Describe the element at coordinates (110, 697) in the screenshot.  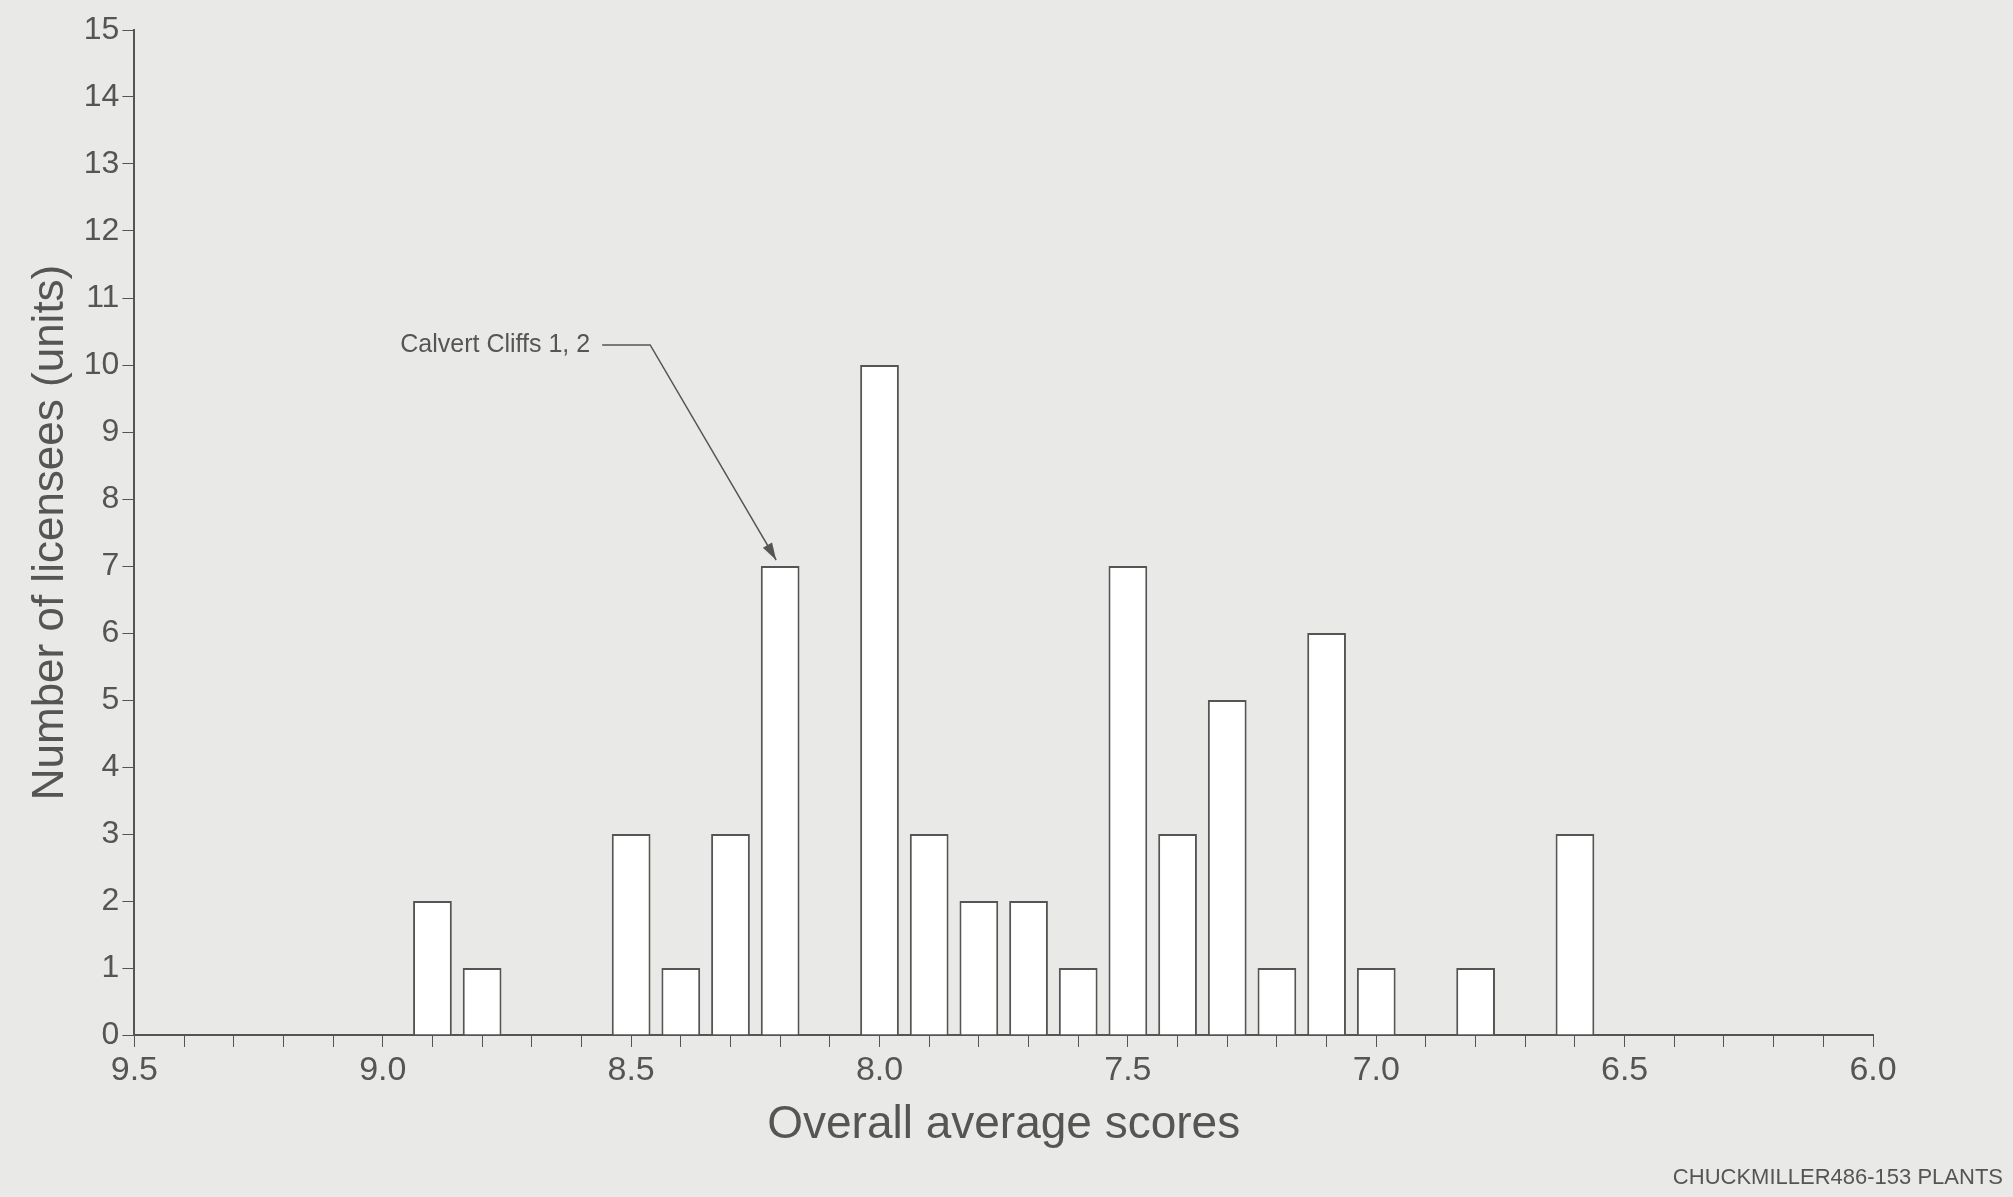
I see `y-tick-label: 5` at that location.